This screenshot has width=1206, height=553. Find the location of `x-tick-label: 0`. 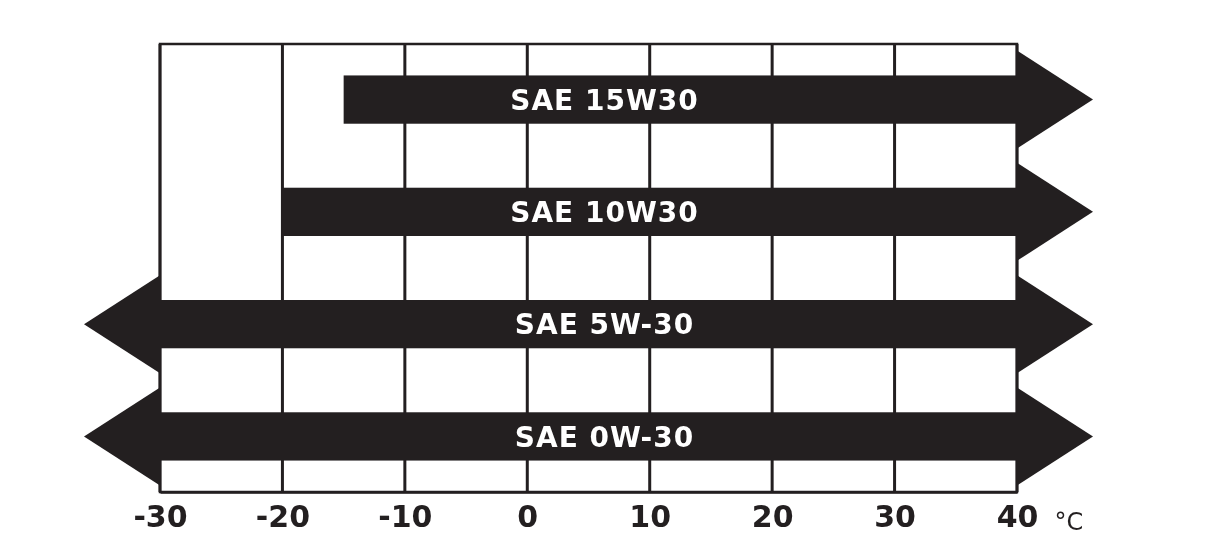

x-tick-label: 0 is located at coordinates (528, 517).